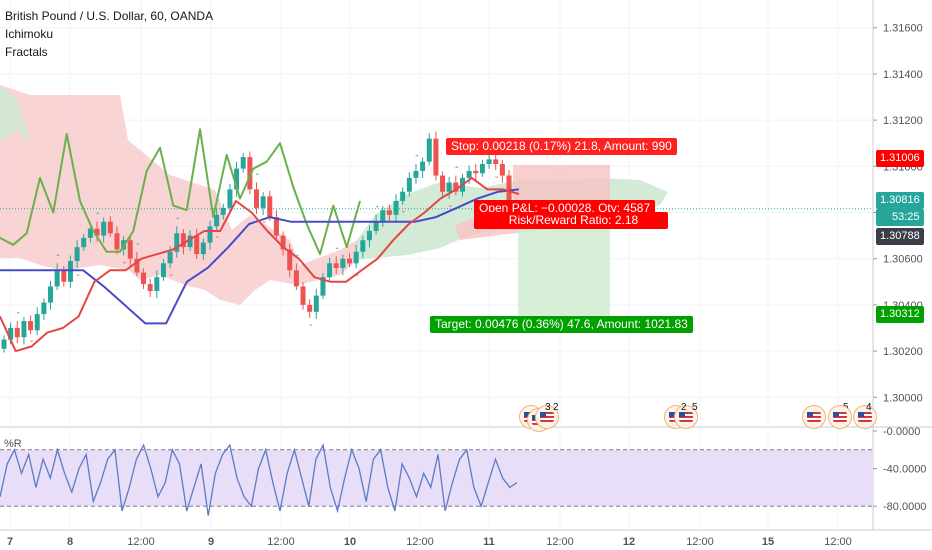  What do you see at coordinates (903, 260) in the screenshot?
I see `price-tick-label: 1.30600` at bounding box center [903, 260].